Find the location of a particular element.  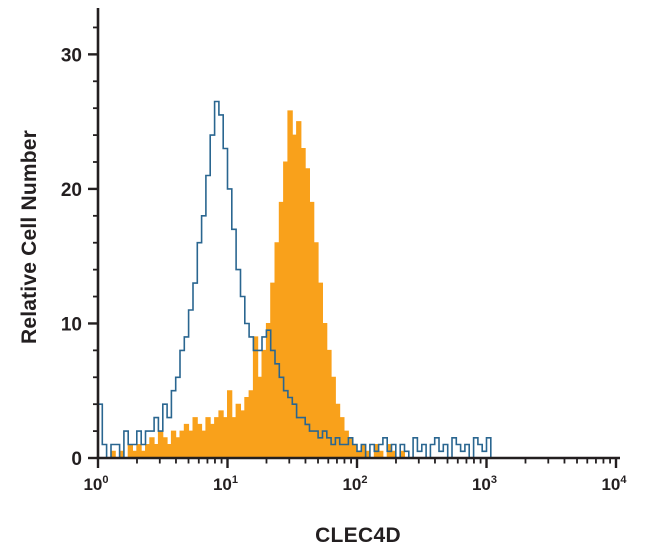

y-tick-label: 10 is located at coordinates (71, 324).